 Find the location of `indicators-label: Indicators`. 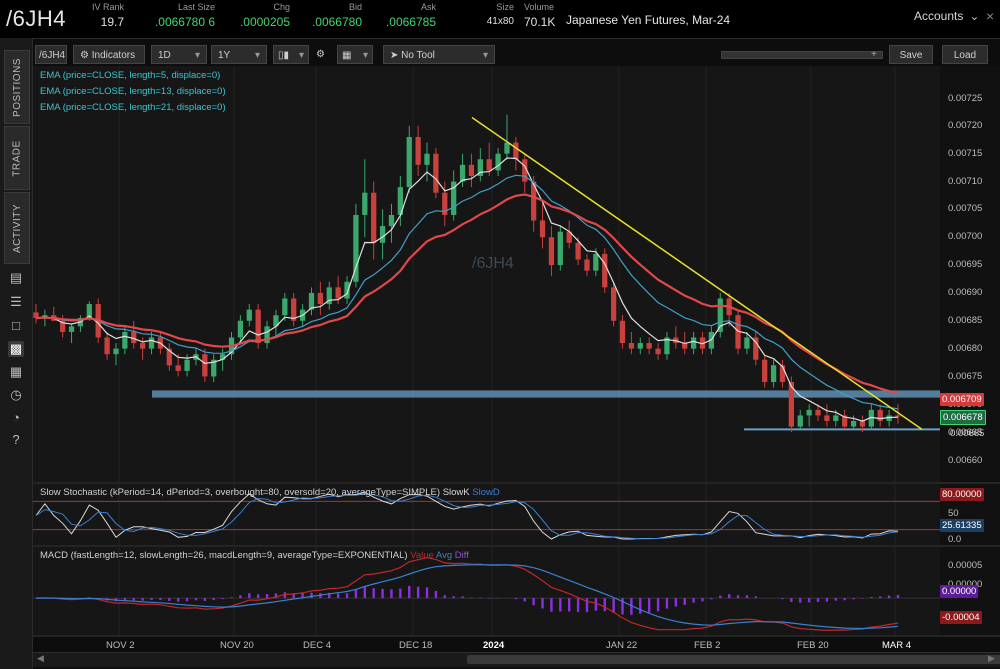

indicators-label: Indicators is located at coordinates (113, 55).